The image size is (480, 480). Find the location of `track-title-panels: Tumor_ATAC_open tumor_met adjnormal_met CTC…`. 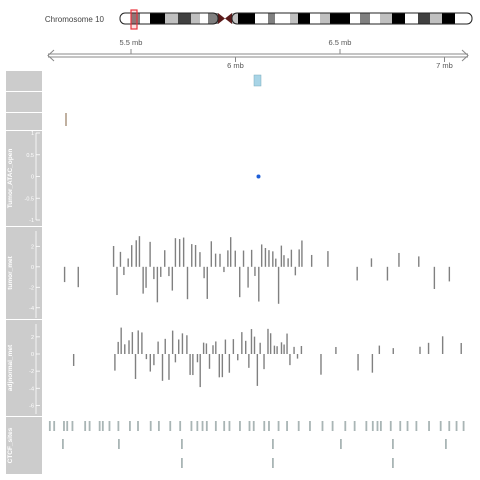

track-title-panels: Tumor_ATAC_open tumor_met adjnormal_met CTC… is located at coordinates (24, 272).